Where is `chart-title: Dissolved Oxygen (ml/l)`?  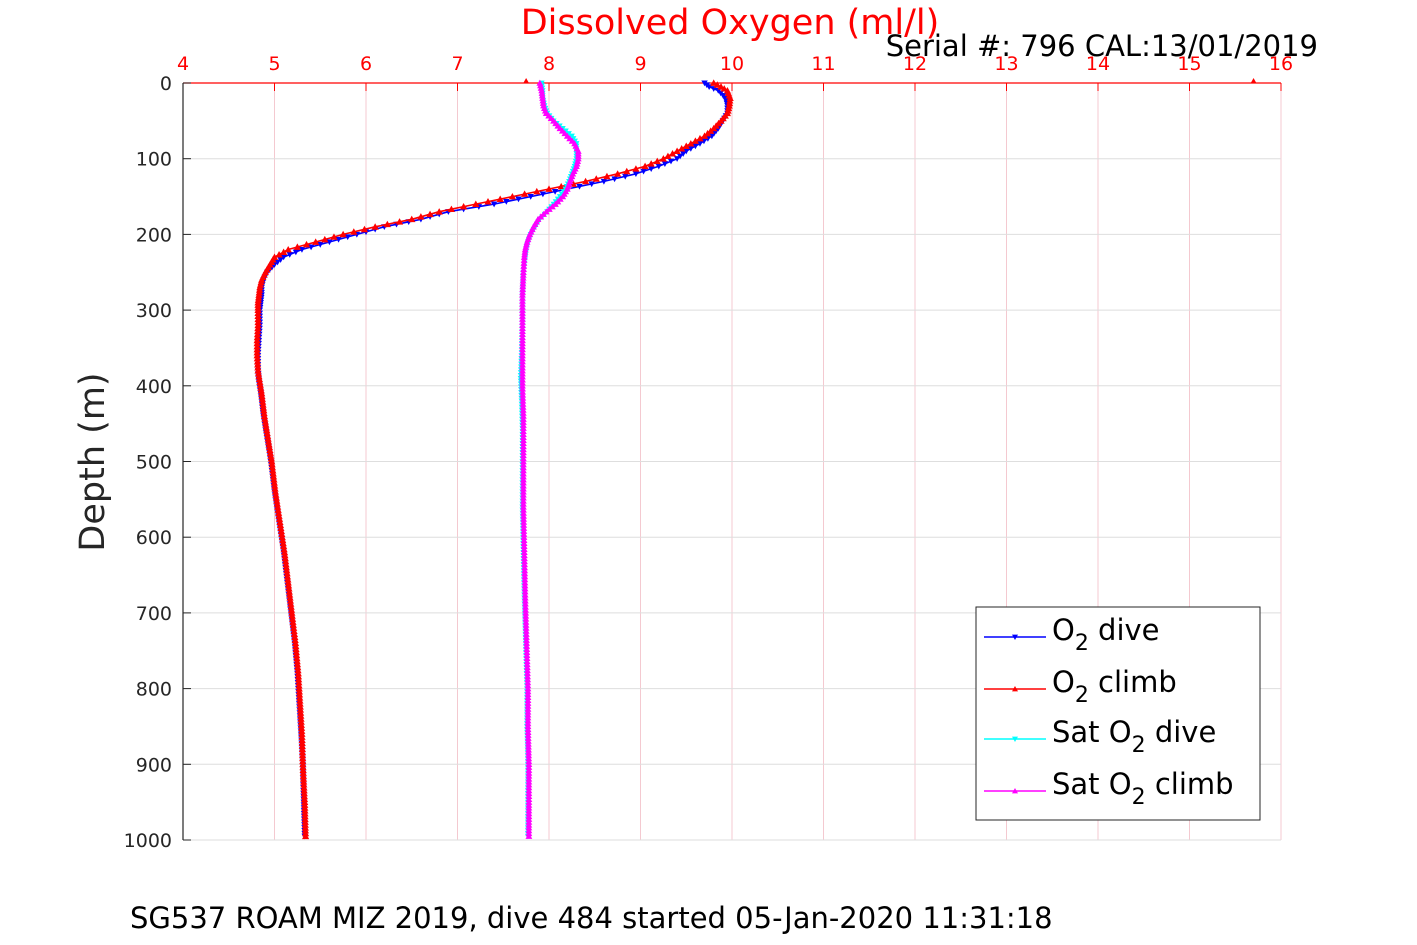 chart-title: Dissolved Oxygen (ml/l) is located at coordinates (730, 23).